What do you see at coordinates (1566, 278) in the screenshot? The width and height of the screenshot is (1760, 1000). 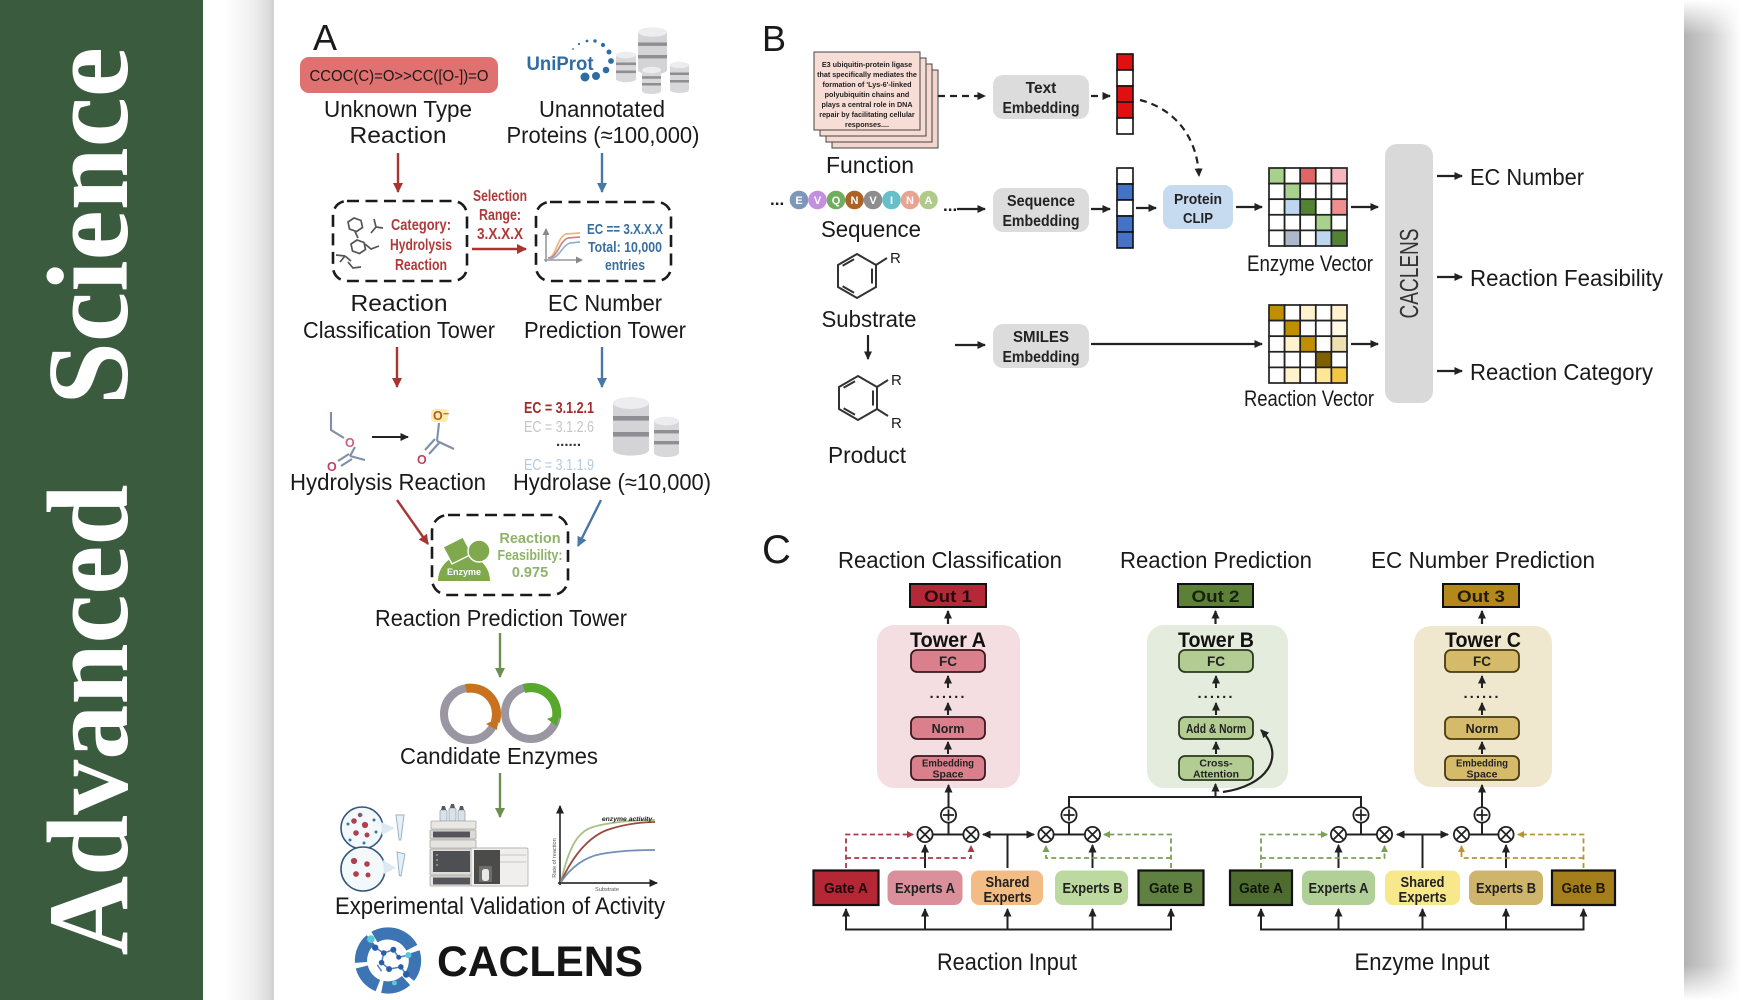 I see `svg-text: Reaction Feasibility` at bounding box center [1566, 278].